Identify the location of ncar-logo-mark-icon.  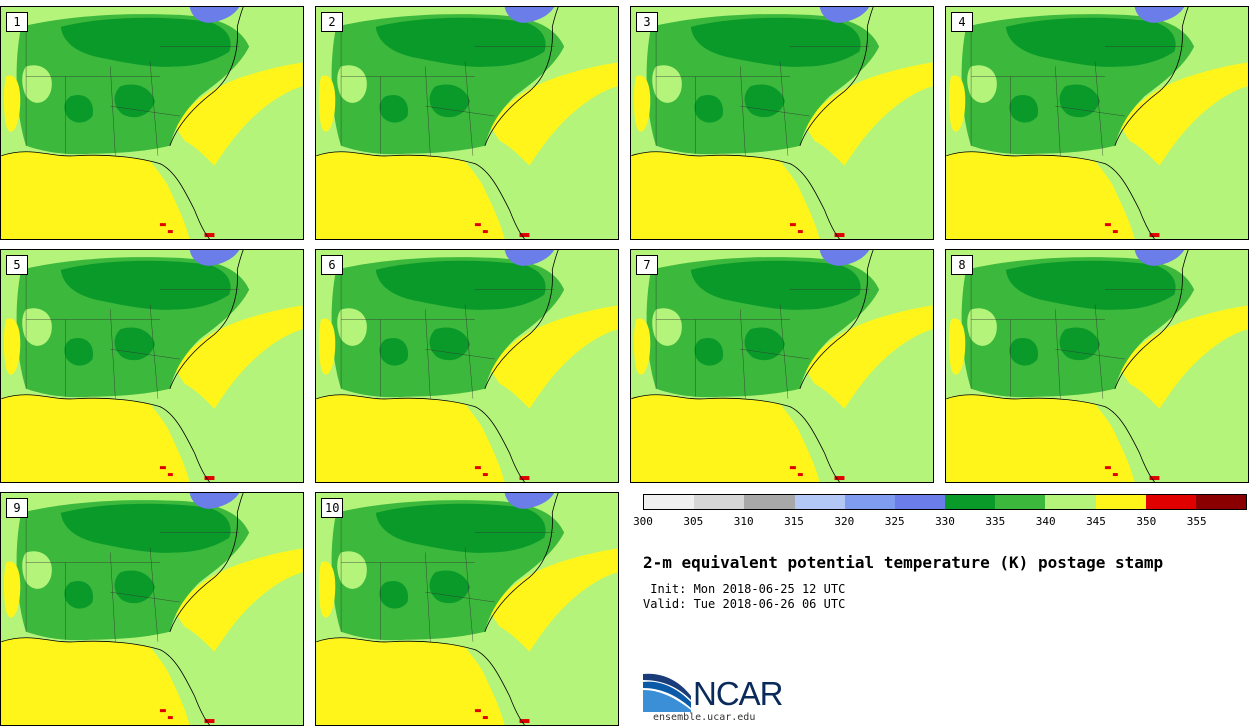
(667, 692).